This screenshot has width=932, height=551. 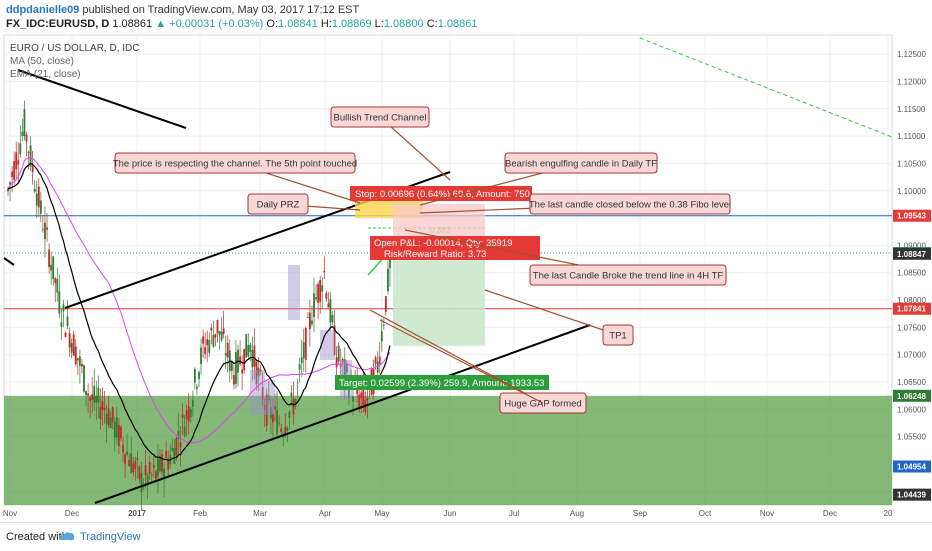 What do you see at coordinates (110, 537) in the screenshot?
I see `tradingview-link: TradingView` at bounding box center [110, 537].